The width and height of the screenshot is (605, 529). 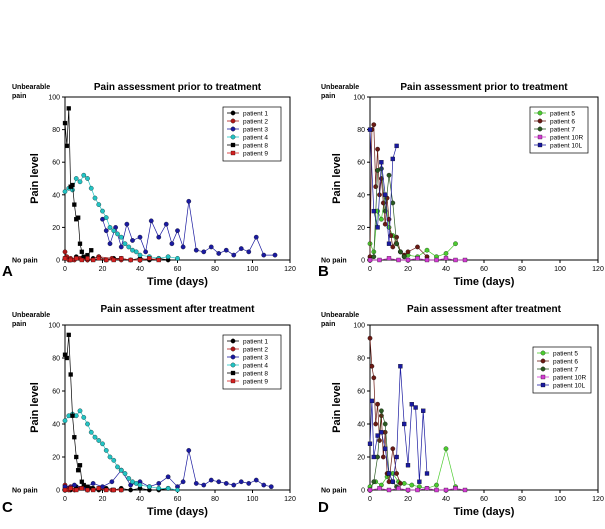 I want to click on legend-label: patient 8, so click(x=255, y=145).